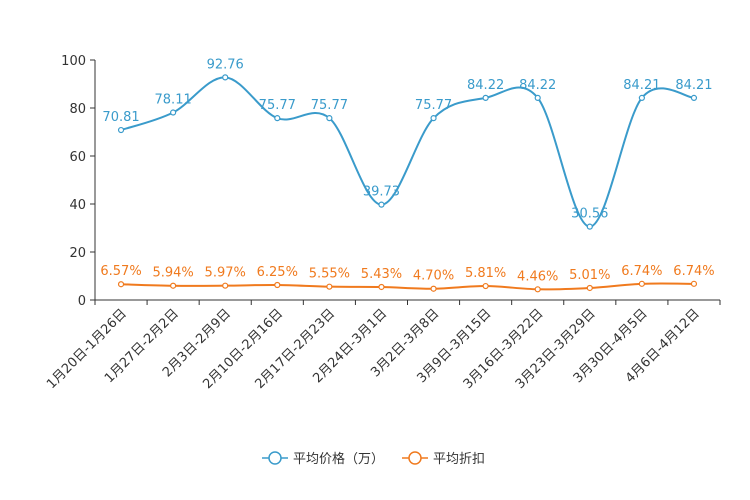 Image resolution: width=750 pixels, height=500 pixels. What do you see at coordinates (338, 459) in the screenshot?
I see `legend-label-0: 平均价格（万）` at bounding box center [338, 459].